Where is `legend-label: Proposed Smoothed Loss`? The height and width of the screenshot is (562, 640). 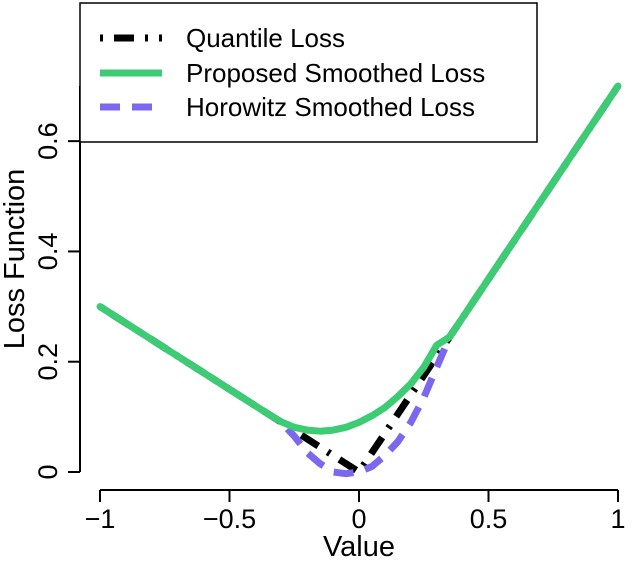
legend-label: Proposed Smoothed Loss is located at coordinates (335, 73).